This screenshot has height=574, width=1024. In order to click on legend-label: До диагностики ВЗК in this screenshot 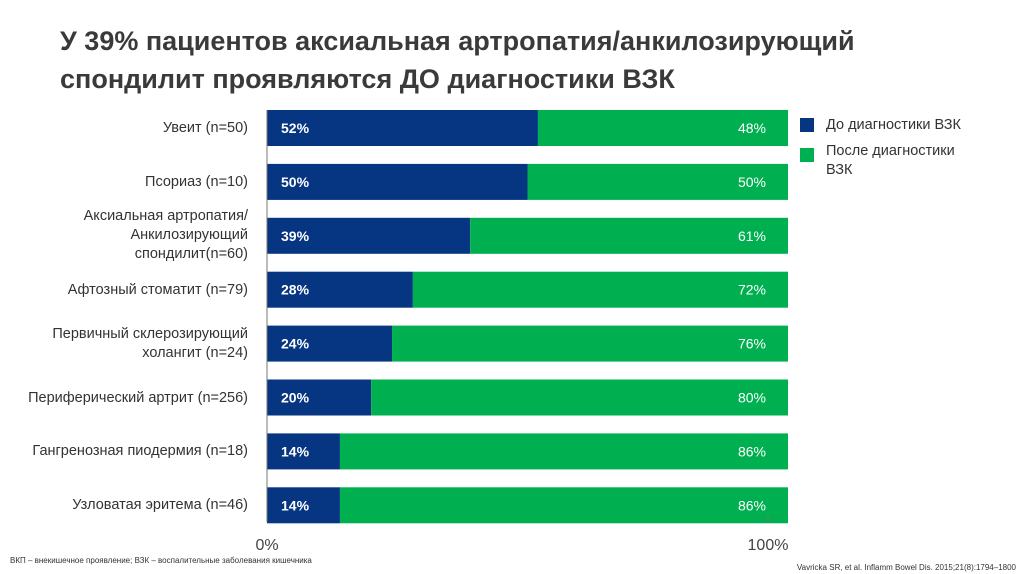, I will do `click(893, 125)`.